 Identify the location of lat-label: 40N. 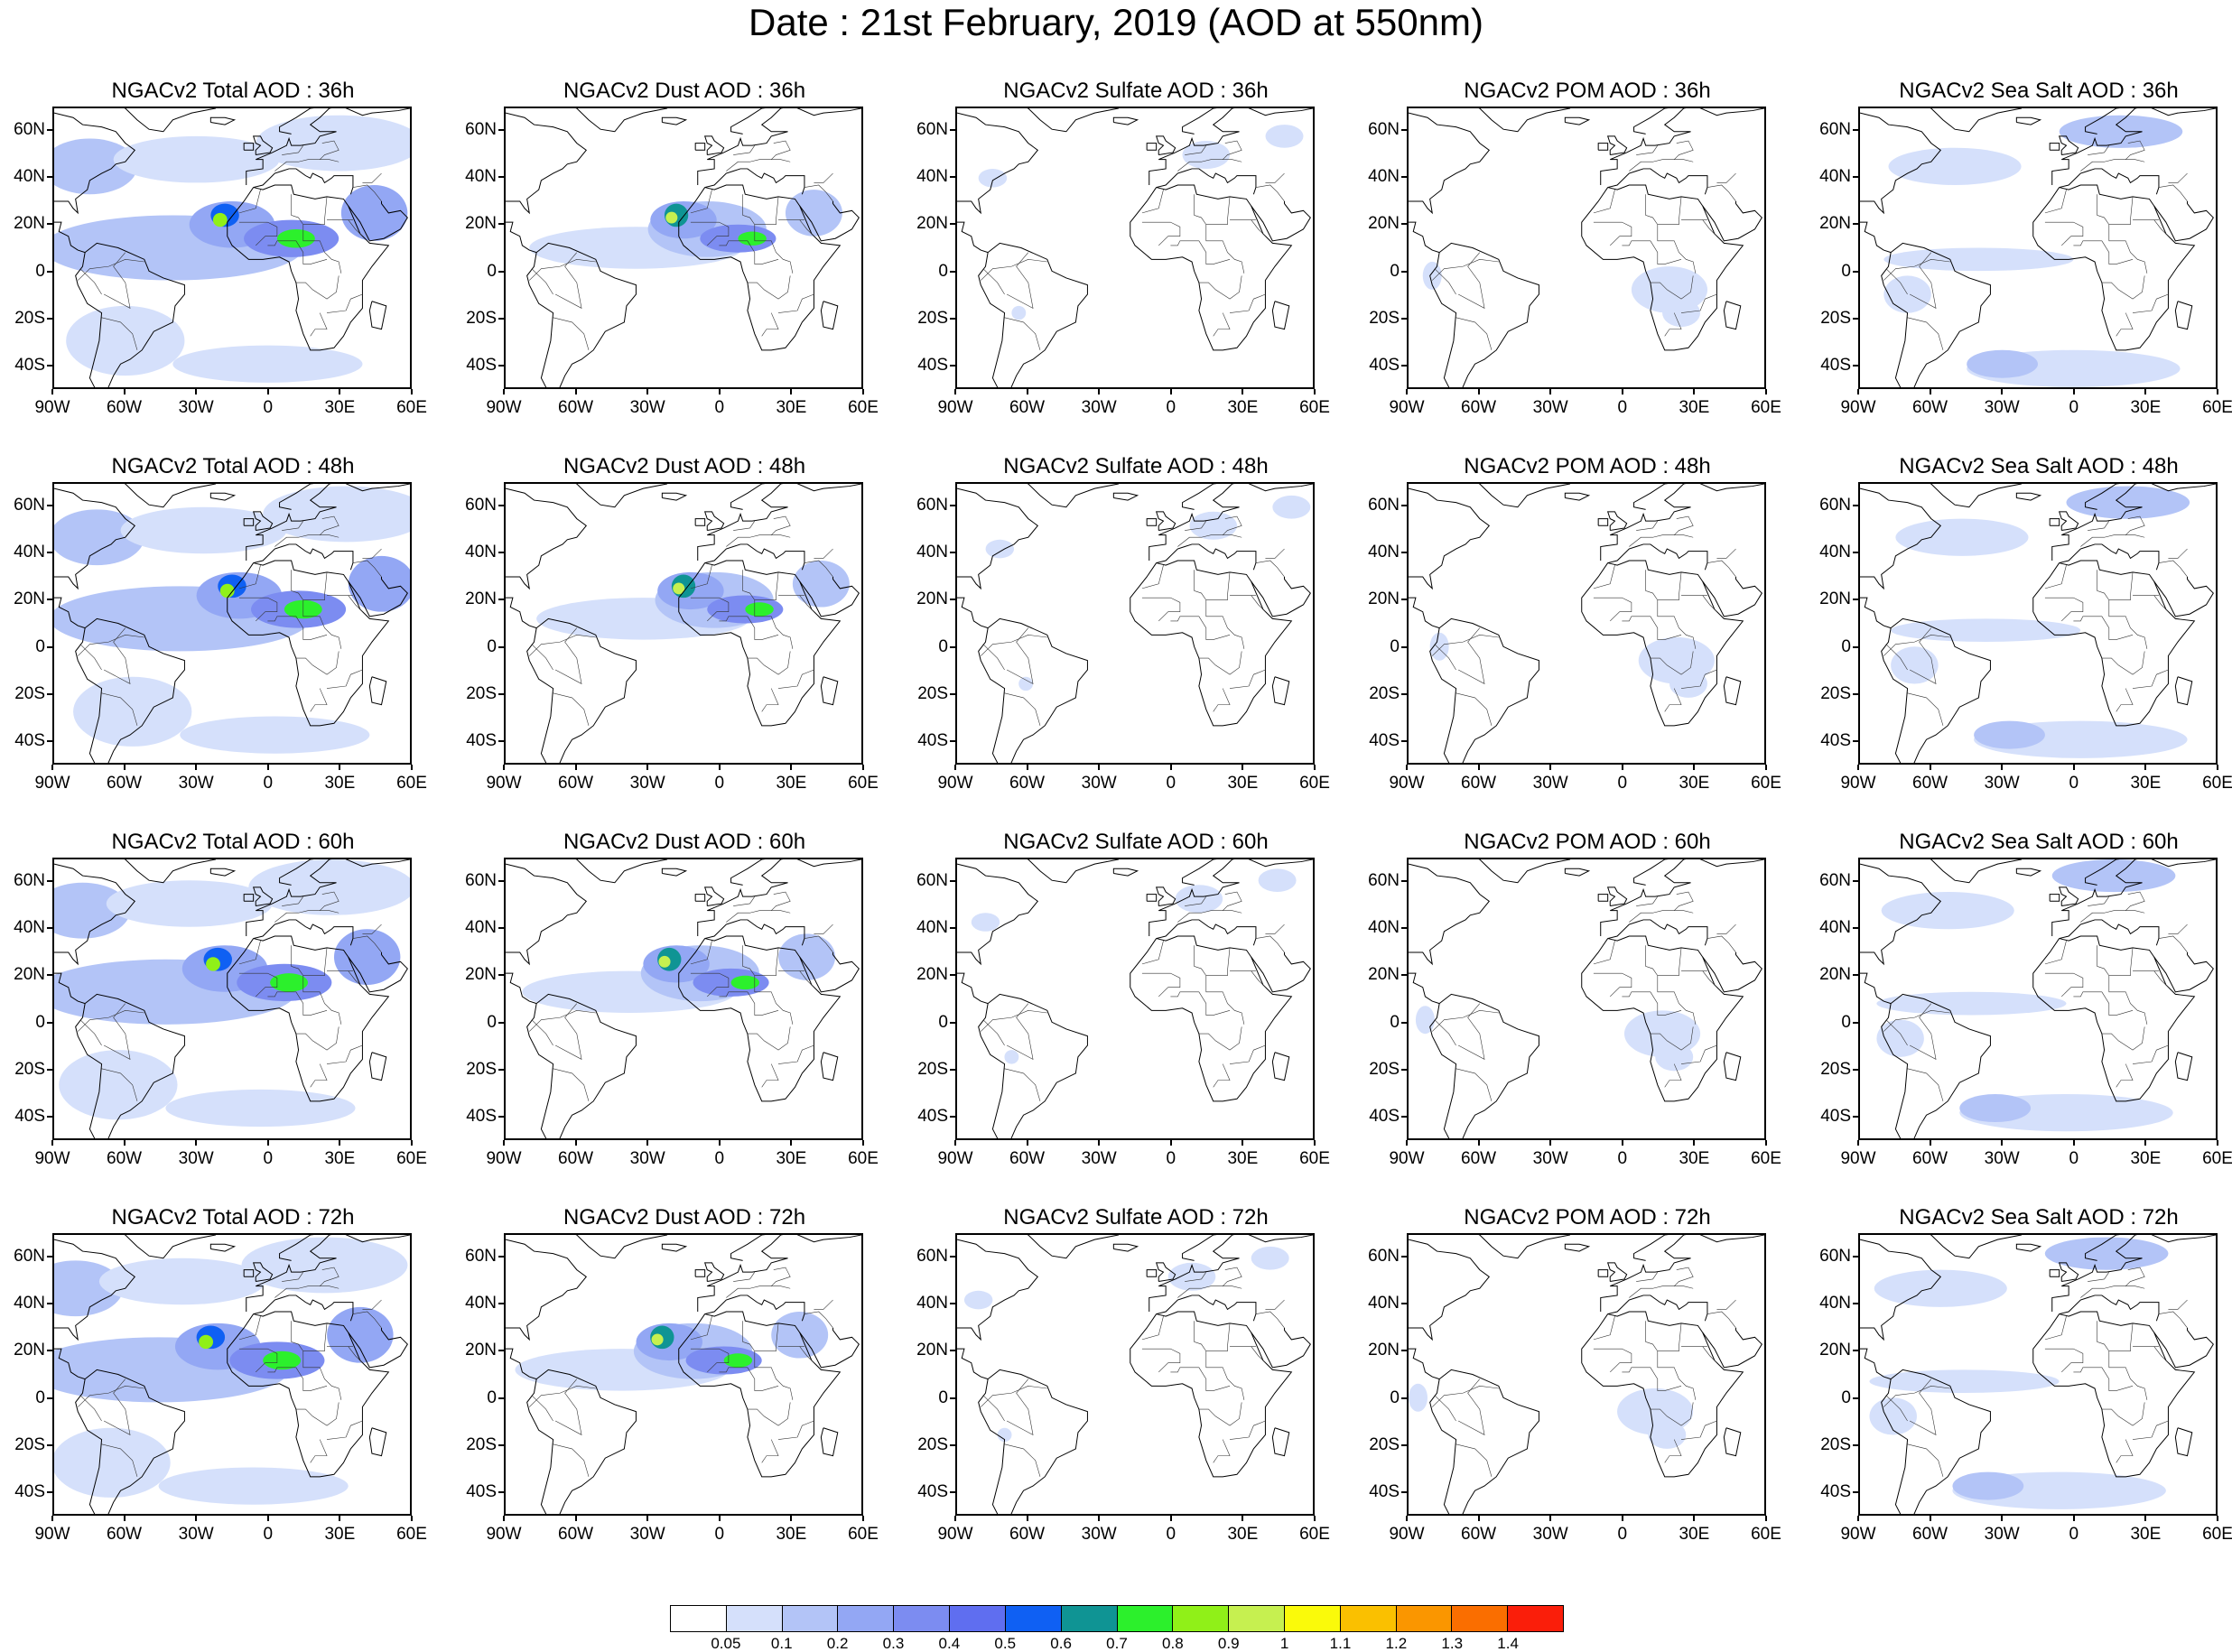
(481, 1303).